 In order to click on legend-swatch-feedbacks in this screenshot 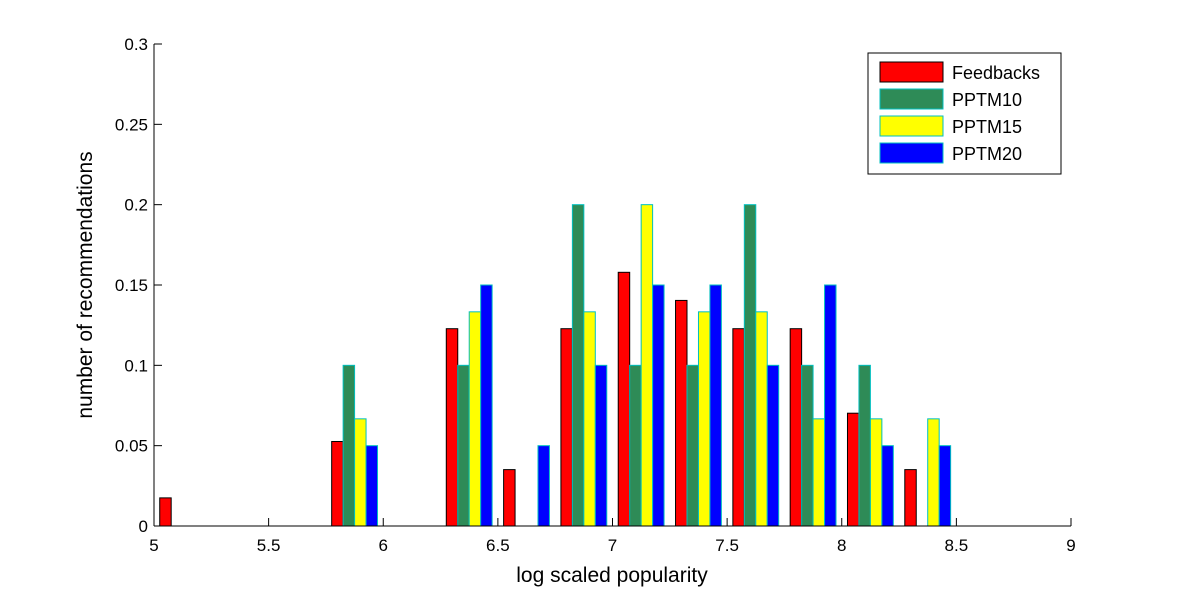, I will do `click(911, 72)`.